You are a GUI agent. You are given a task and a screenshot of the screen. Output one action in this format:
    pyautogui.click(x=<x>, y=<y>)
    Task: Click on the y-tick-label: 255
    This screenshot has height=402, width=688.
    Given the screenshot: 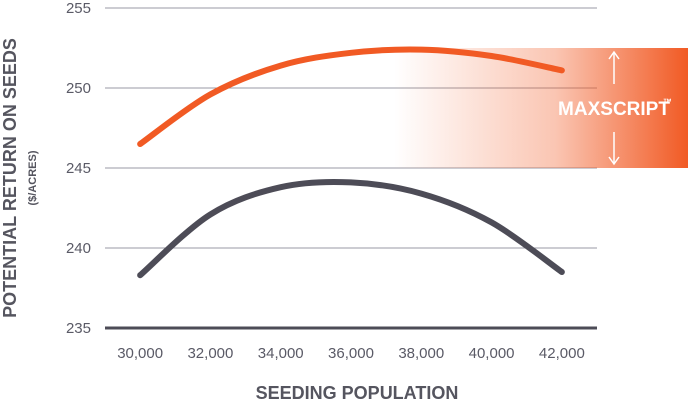 What is the action you would take?
    pyautogui.click(x=78, y=8)
    